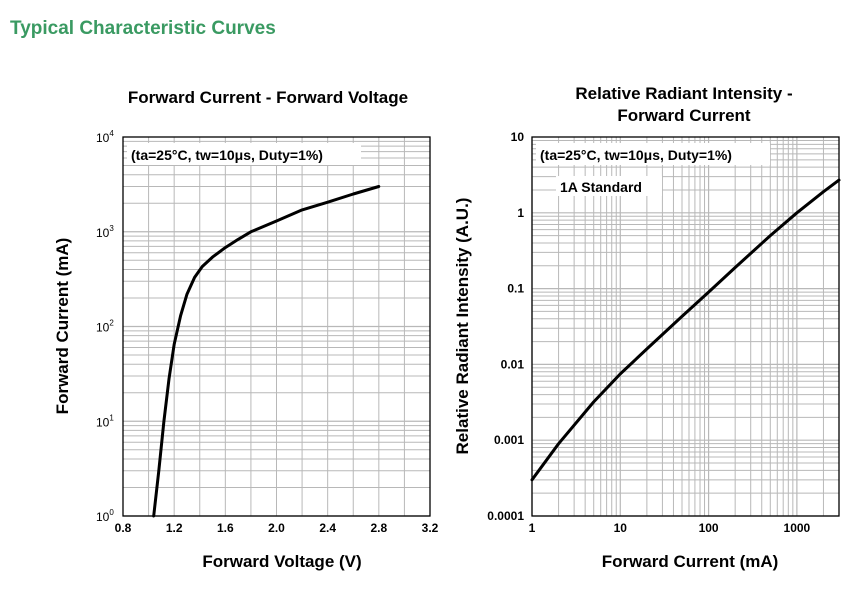 This screenshot has height=596, width=859. What do you see at coordinates (227, 155) in the screenshot?
I see `chart1-annotation: (ta=25°C, tw=10μs, Duty=1%)` at bounding box center [227, 155].